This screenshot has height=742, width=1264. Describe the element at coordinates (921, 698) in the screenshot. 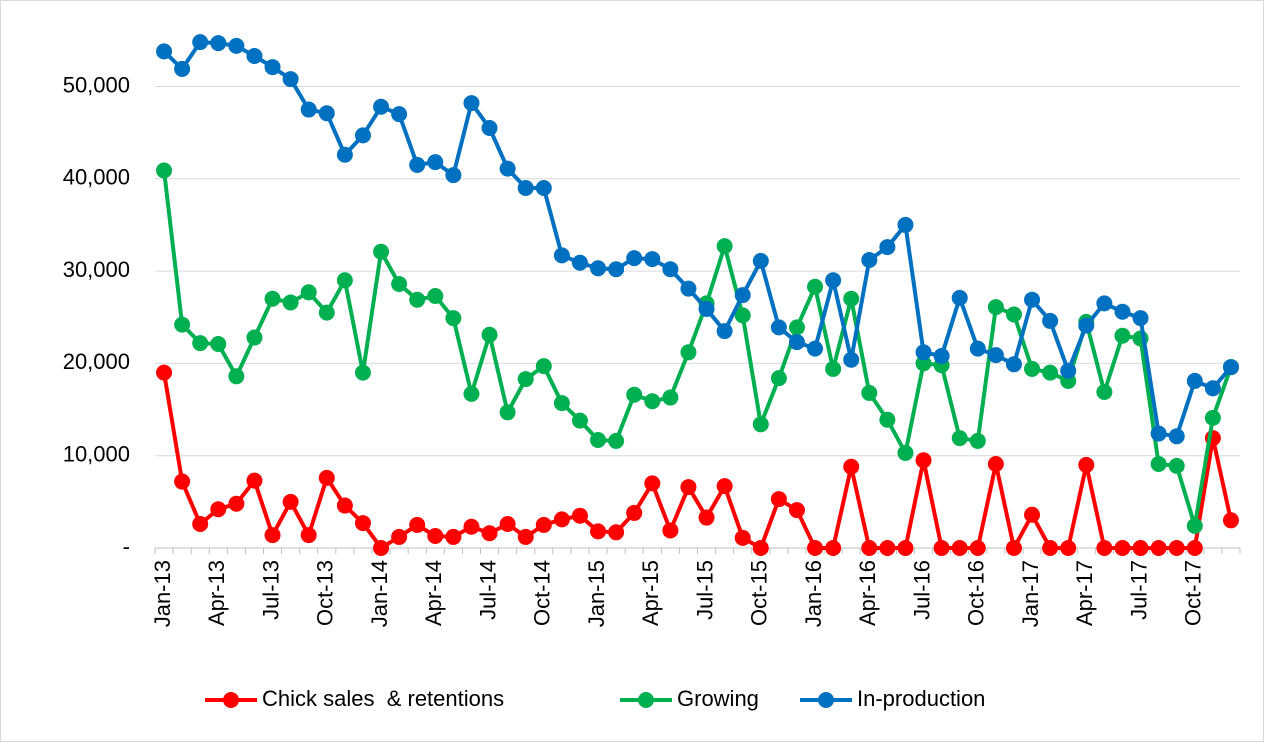

I see `legend-label: In-production` at that location.